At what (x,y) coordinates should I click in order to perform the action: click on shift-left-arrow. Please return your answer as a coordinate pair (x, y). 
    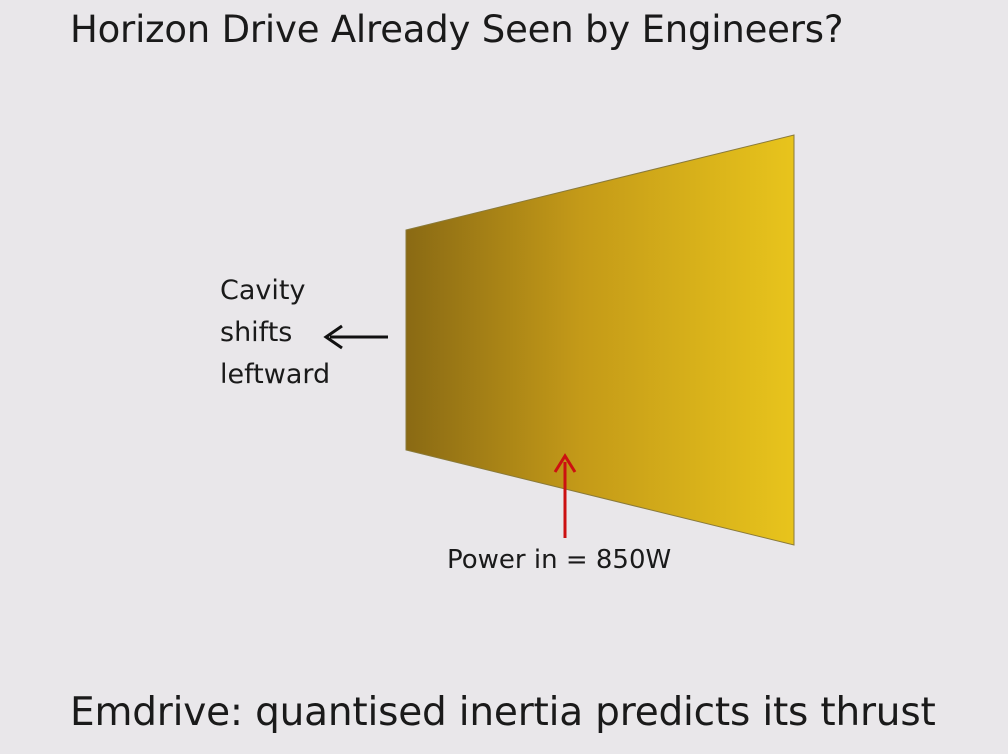
    Looking at the image, I should click on (355, 337).